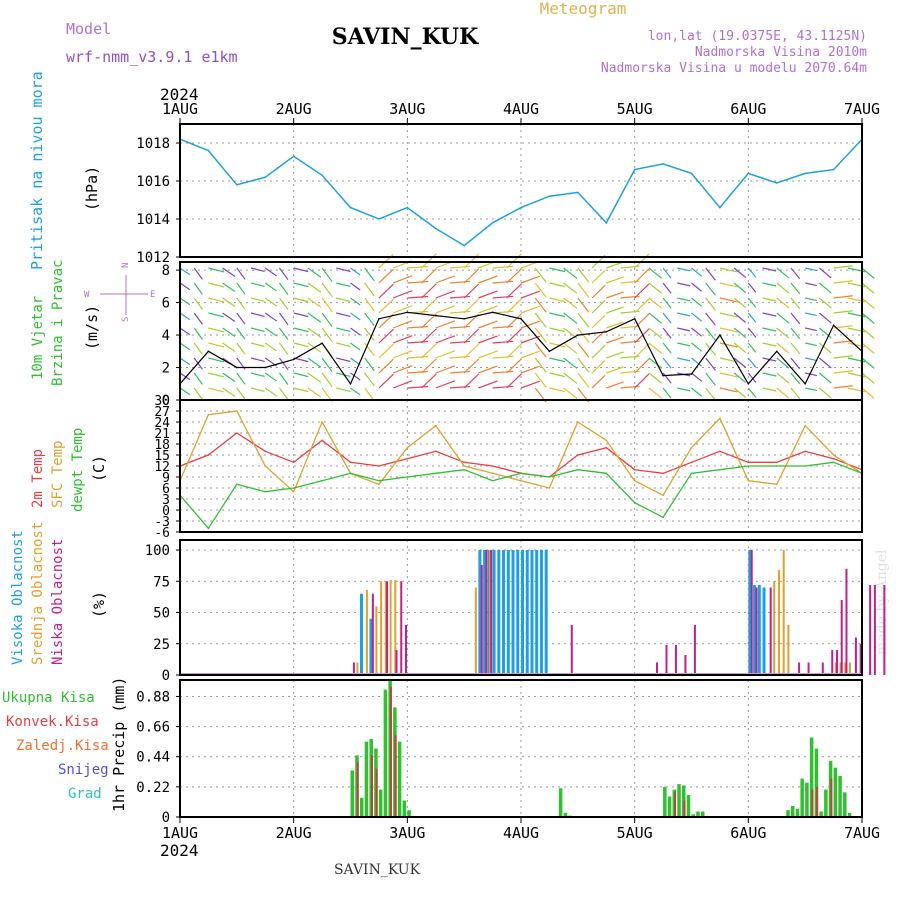 The width and height of the screenshot is (900, 900). What do you see at coordinates (78, 470) in the screenshot?
I see `temp-ylabel-3: dewpt Temp` at bounding box center [78, 470].